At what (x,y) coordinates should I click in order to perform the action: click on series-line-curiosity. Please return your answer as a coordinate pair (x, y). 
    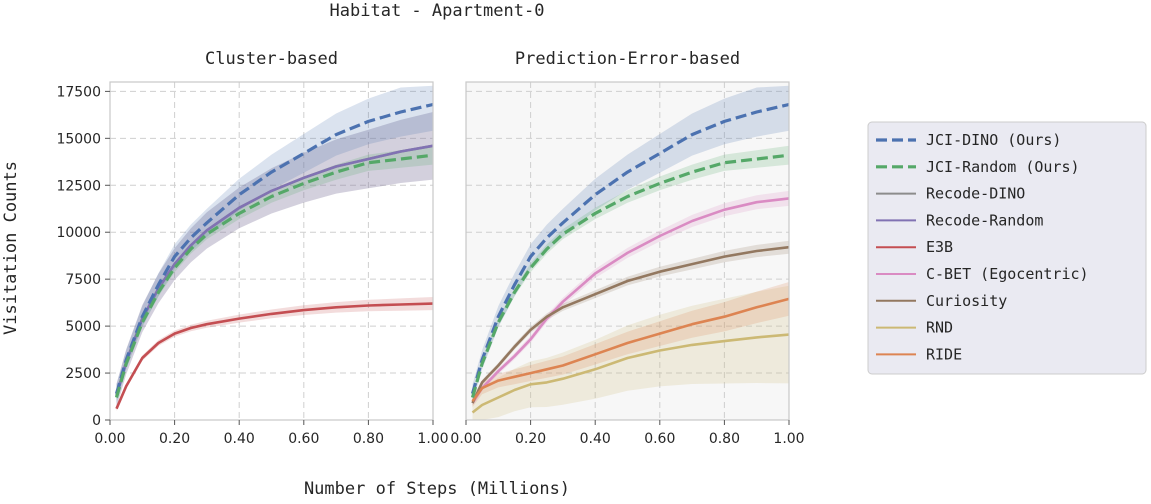
    Looking at the image, I should click on (630, 324).